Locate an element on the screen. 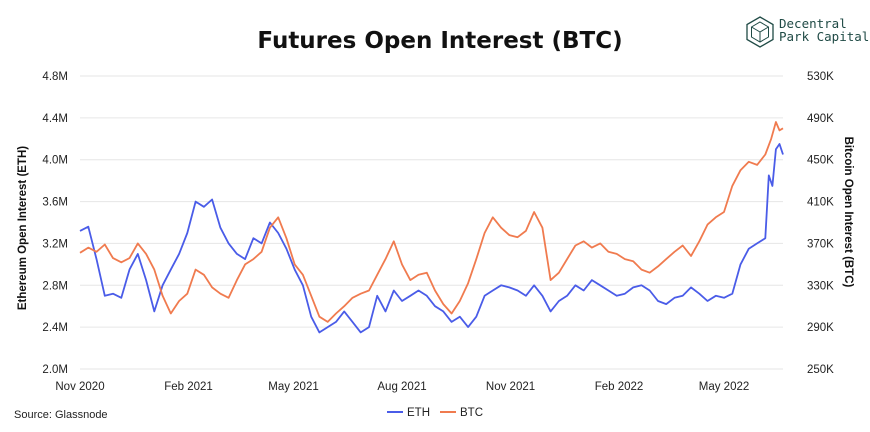  x-tick-label: Aug 2021 is located at coordinates (401, 387).